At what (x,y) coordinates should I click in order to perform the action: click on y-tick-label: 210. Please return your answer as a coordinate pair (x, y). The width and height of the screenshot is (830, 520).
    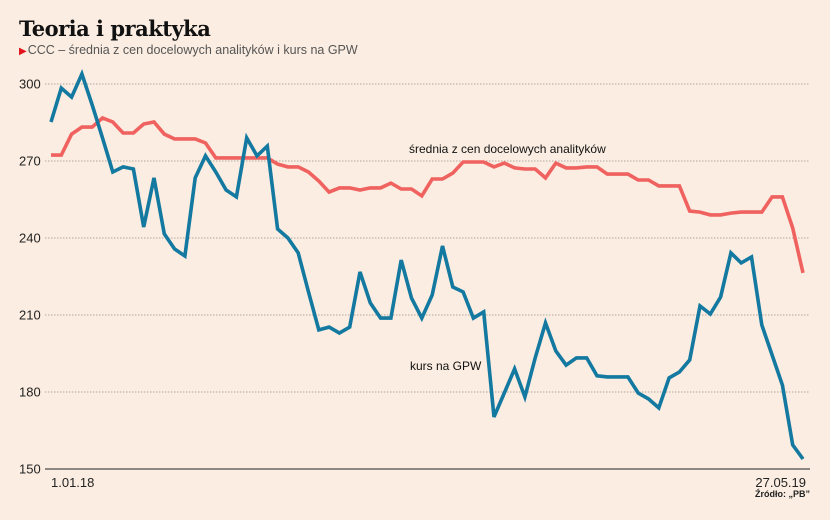
    Looking at the image, I should click on (30, 315).